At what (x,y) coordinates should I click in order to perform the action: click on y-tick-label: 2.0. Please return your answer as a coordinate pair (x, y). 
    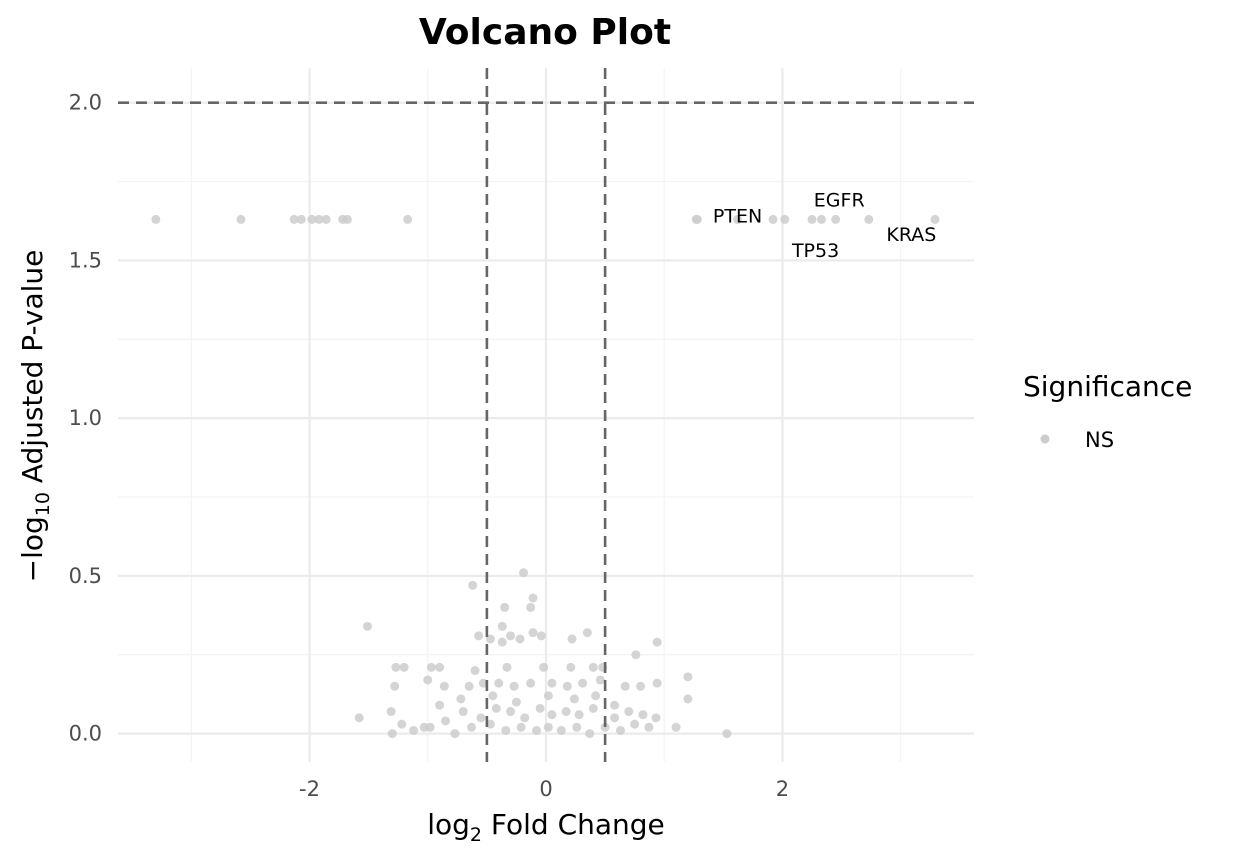
    Looking at the image, I should click on (85, 103).